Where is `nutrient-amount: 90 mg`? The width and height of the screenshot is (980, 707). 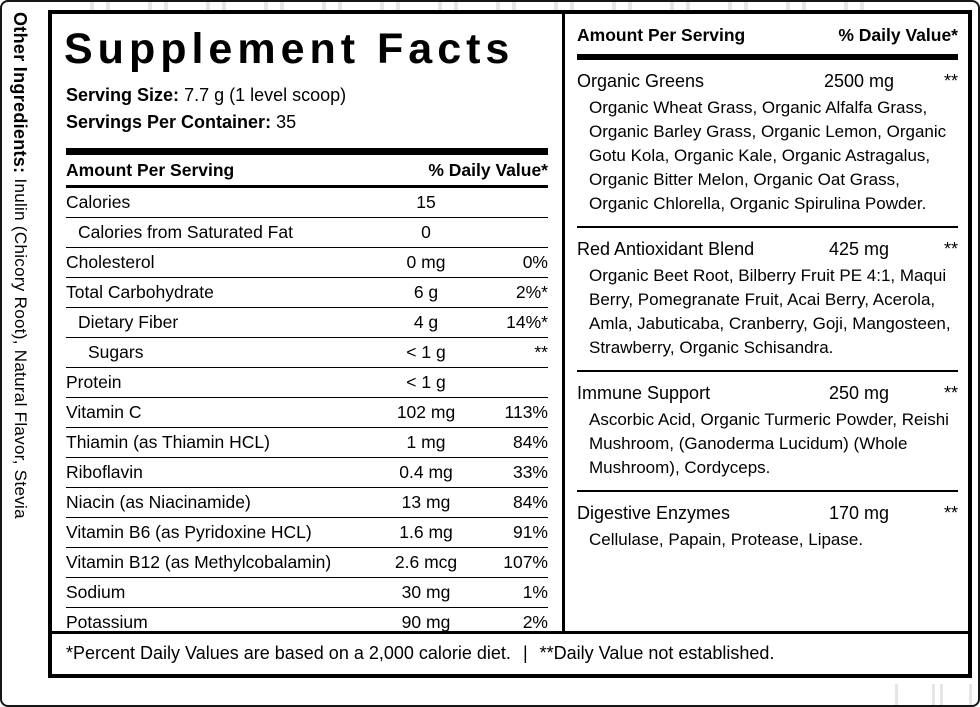
nutrient-amount: 90 mg is located at coordinates (426, 622).